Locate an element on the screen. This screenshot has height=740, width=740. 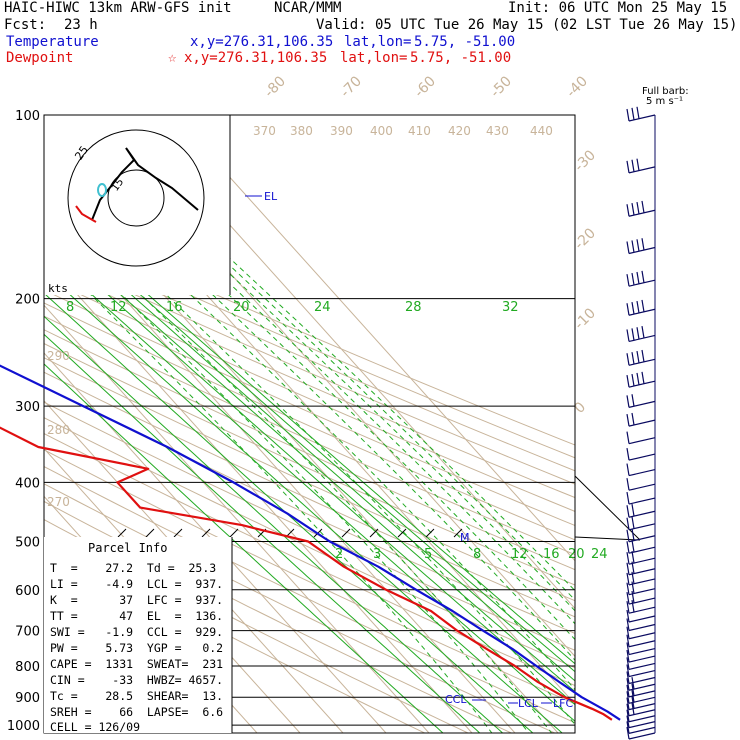
parcel-row: LI = -4.9 LCL = 937. is located at coordinates (136, 584).